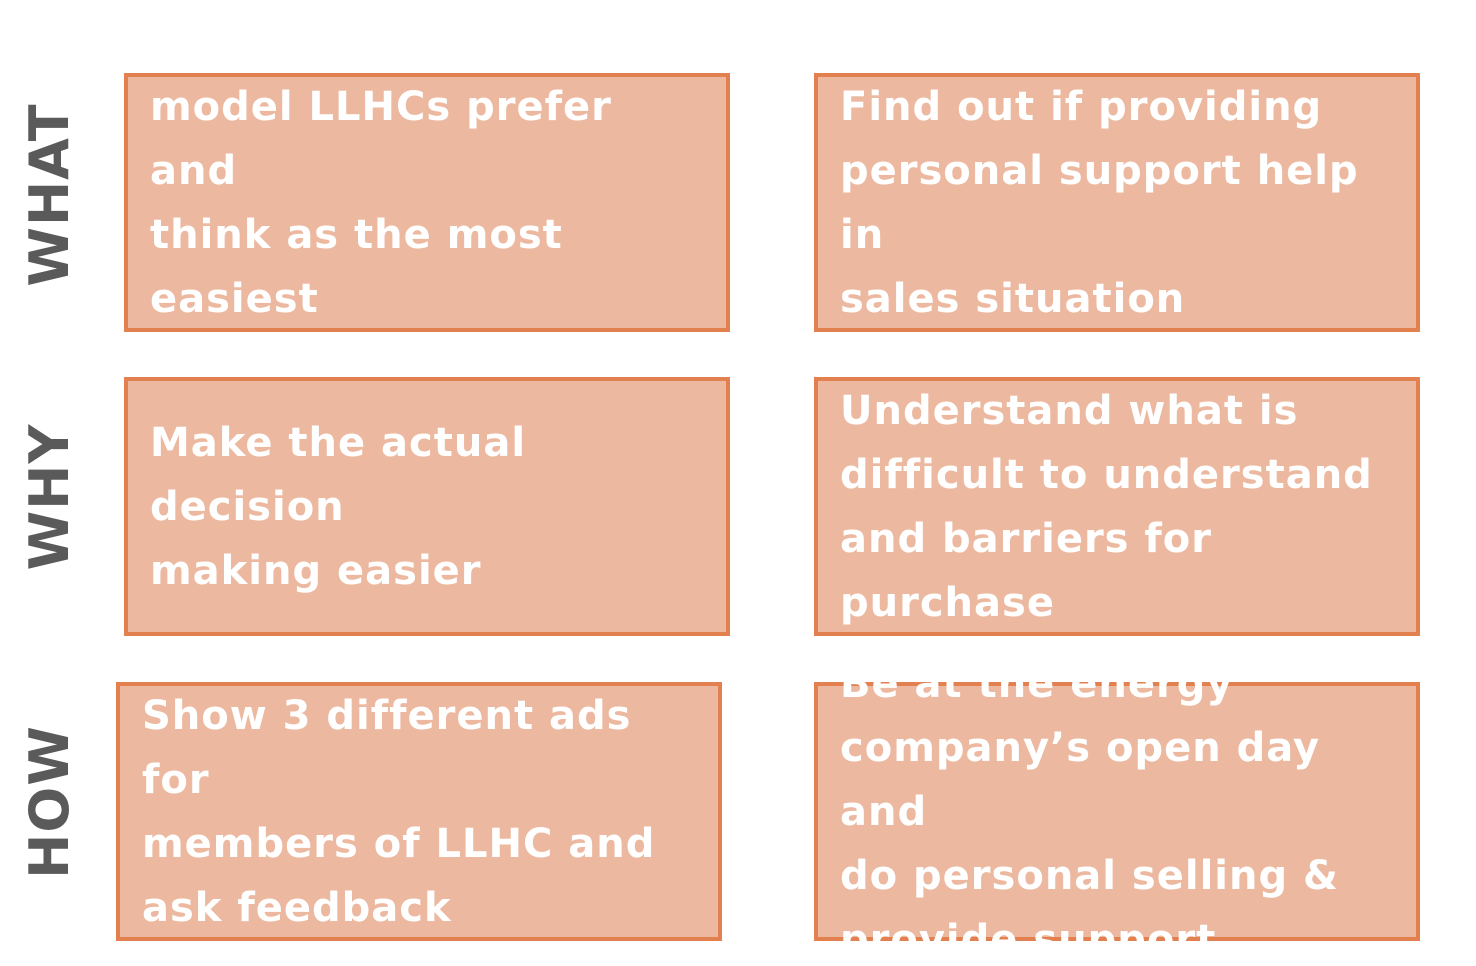 Image resolution: width=1476 pixels, height=966 pixels. What do you see at coordinates (49, 195) in the screenshot?
I see `row-label-what: WHAT` at bounding box center [49, 195].